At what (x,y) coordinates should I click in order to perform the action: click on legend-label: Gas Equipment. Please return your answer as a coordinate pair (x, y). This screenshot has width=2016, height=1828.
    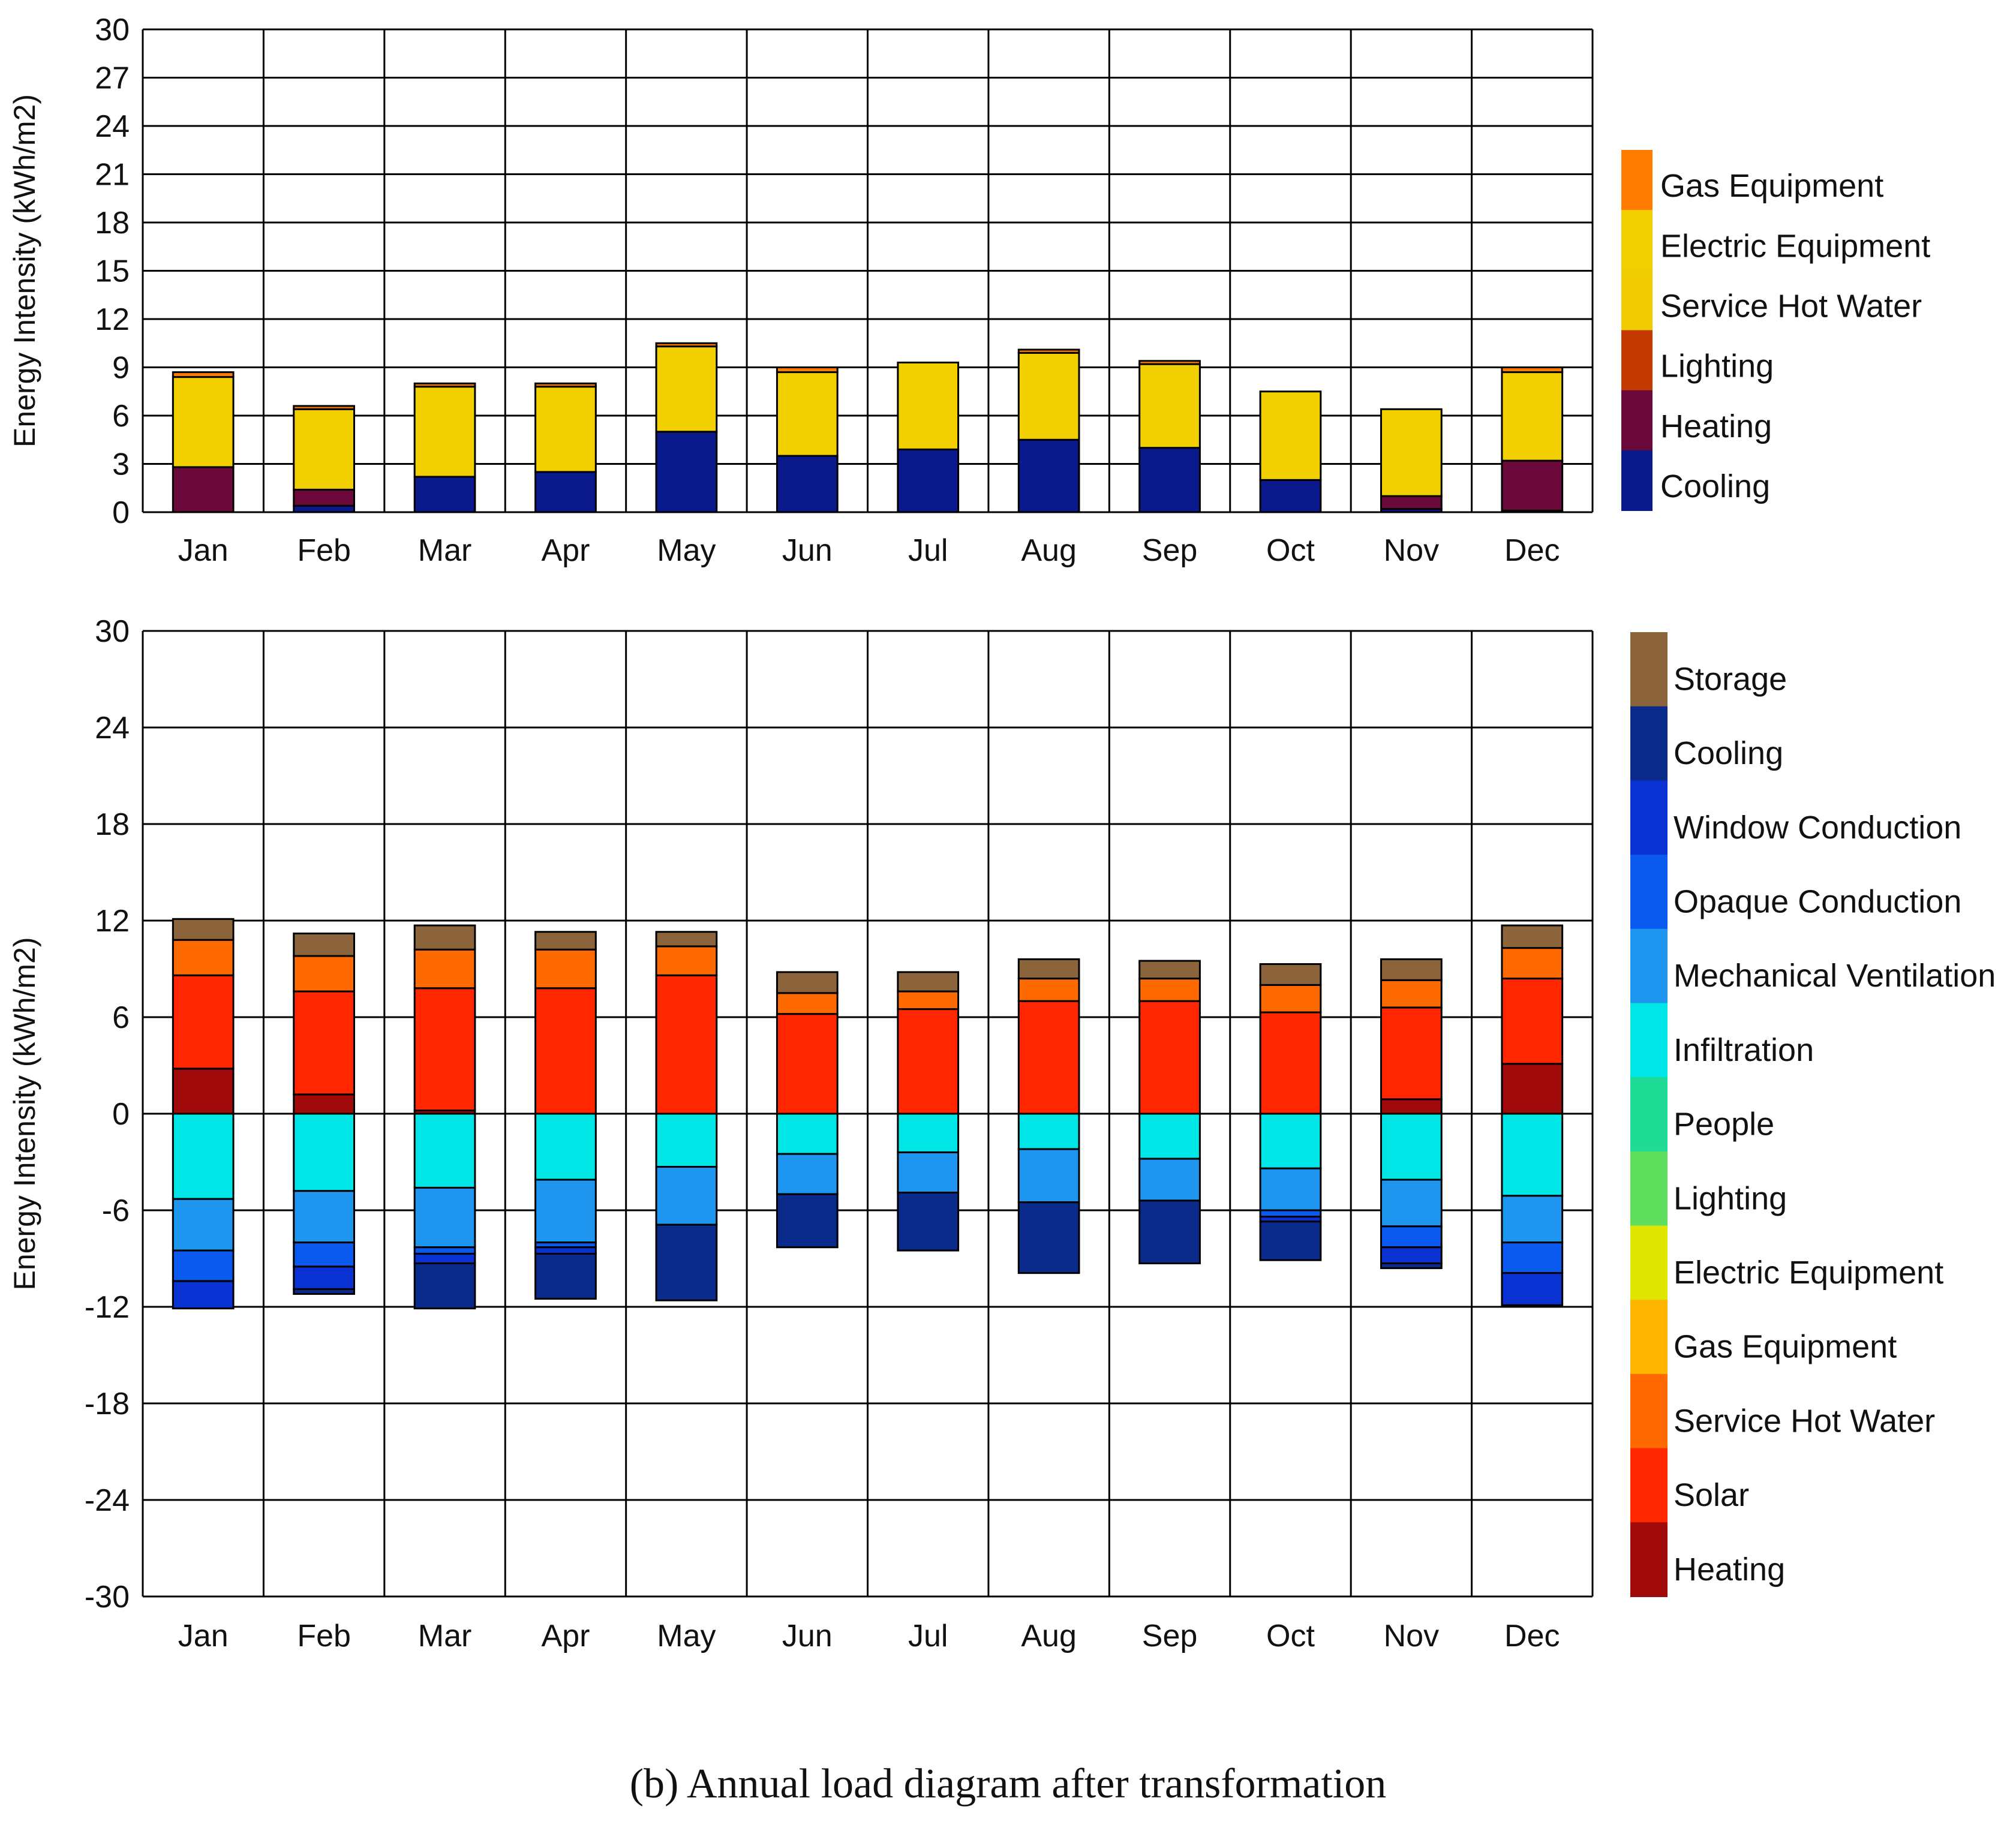
    Looking at the image, I should click on (1771, 186).